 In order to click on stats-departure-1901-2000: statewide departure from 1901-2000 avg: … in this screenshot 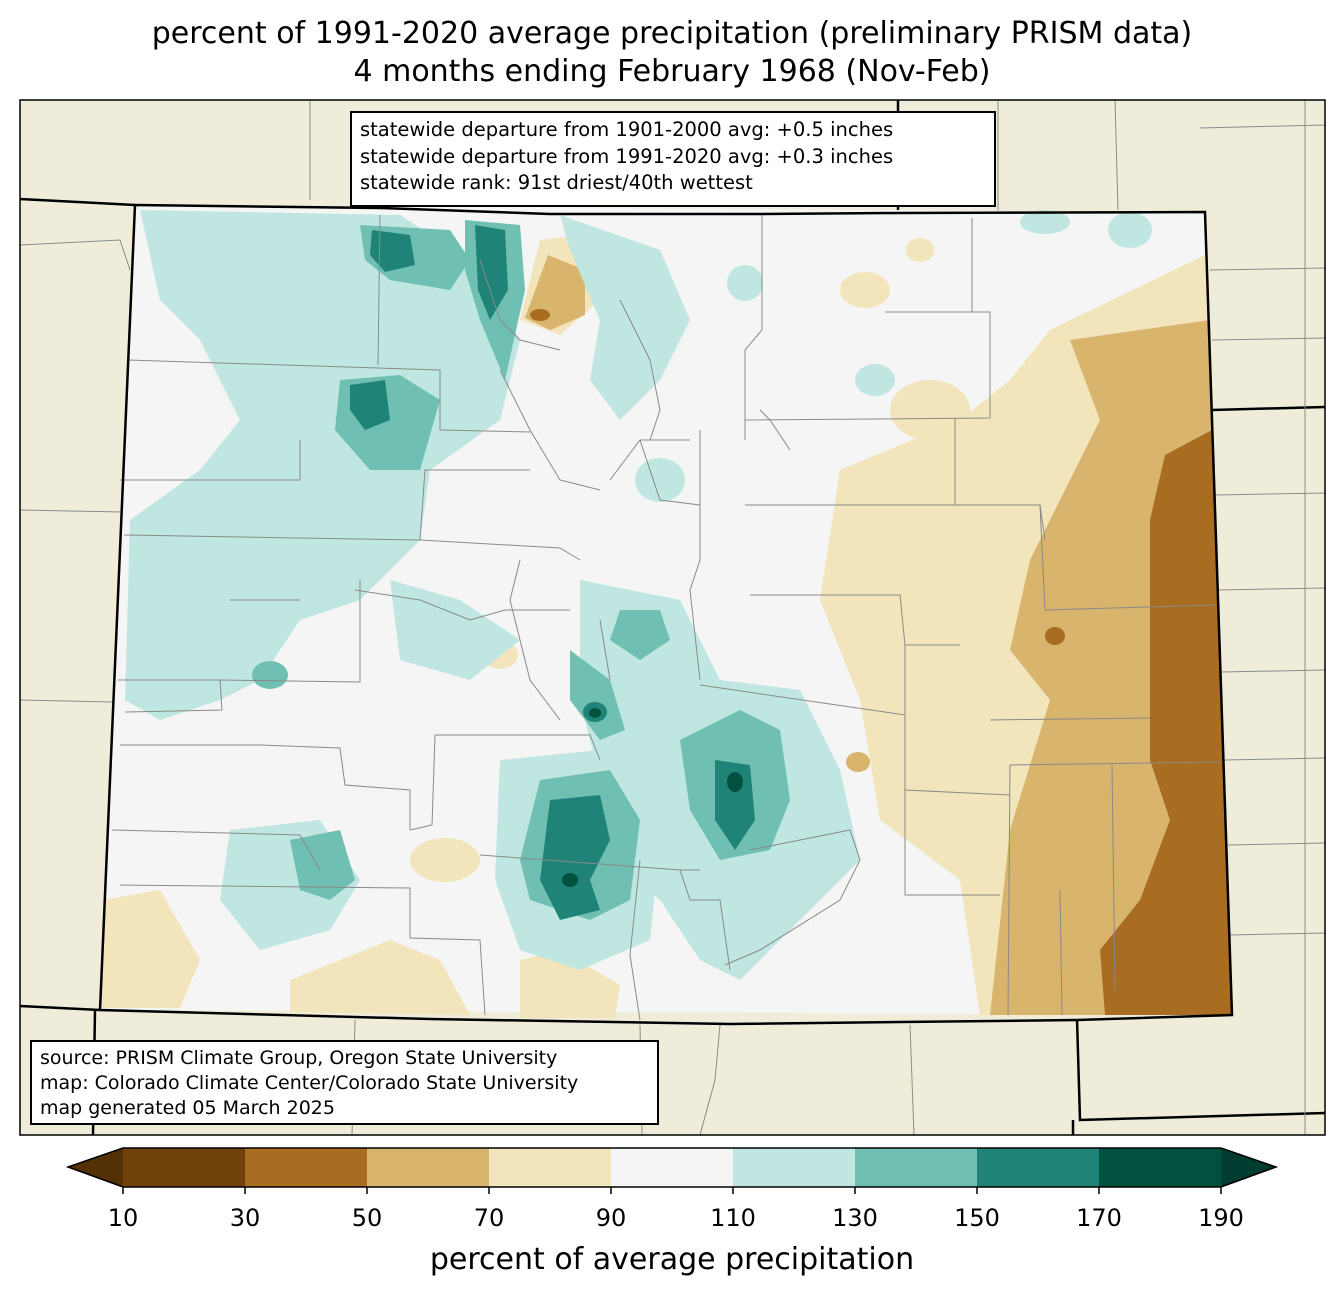, I will do `click(627, 129)`.